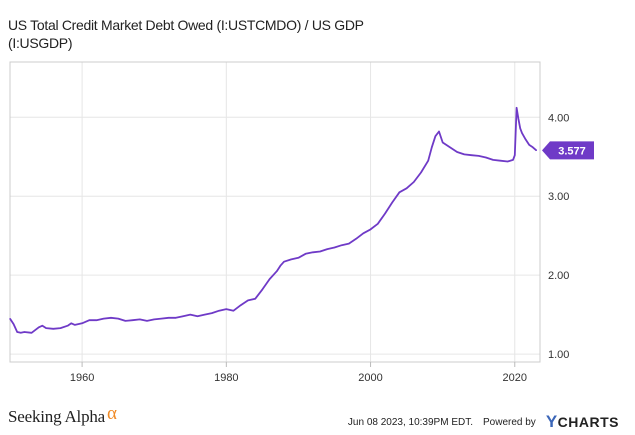 The width and height of the screenshot is (635, 435). I want to click on ycharts-y: Y, so click(551, 421).